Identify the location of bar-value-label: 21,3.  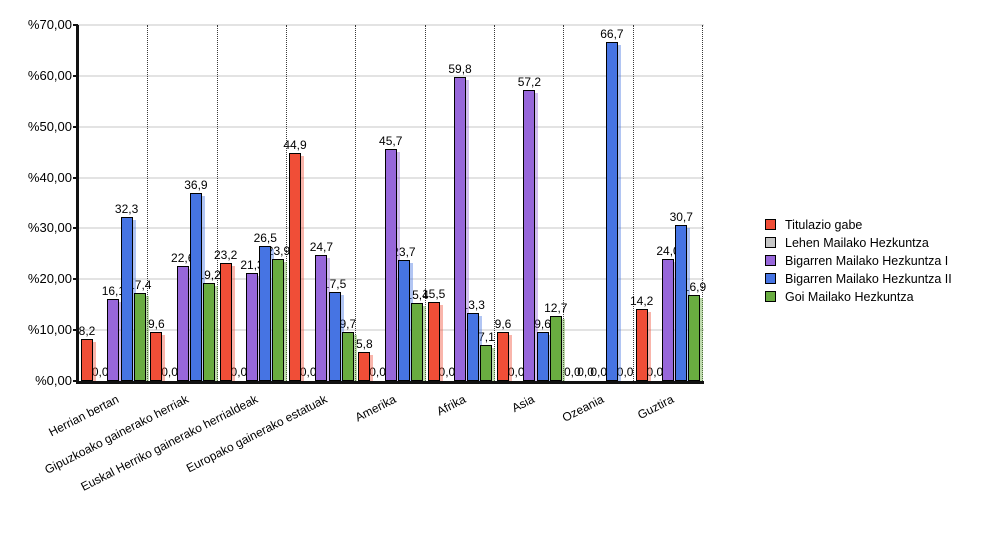
(252, 264).